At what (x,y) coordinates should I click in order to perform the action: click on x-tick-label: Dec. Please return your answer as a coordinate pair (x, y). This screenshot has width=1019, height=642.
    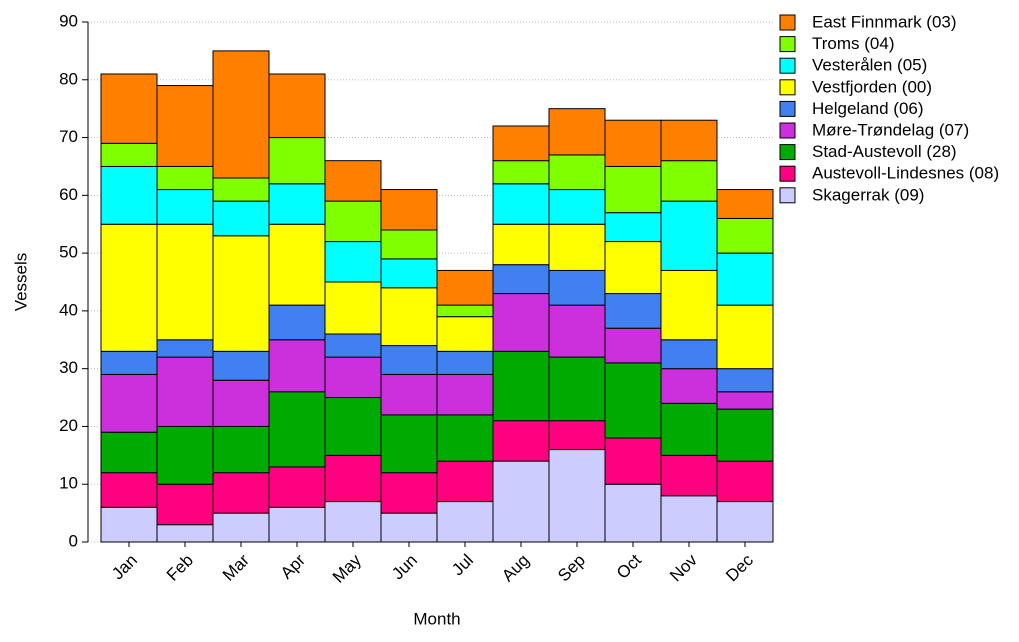
    Looking at the image, I should click on (739, 567).